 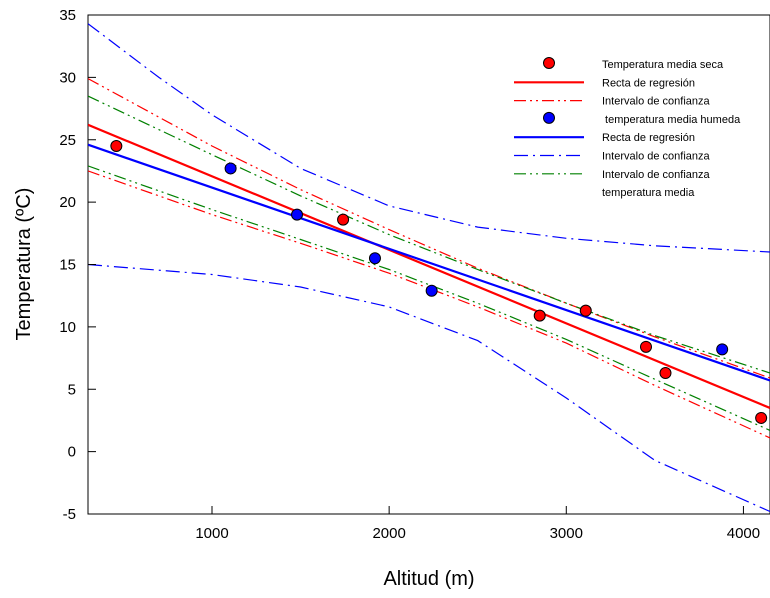 I want to click on x-axis-title: Altitud (m), so click(x=428, y=579).